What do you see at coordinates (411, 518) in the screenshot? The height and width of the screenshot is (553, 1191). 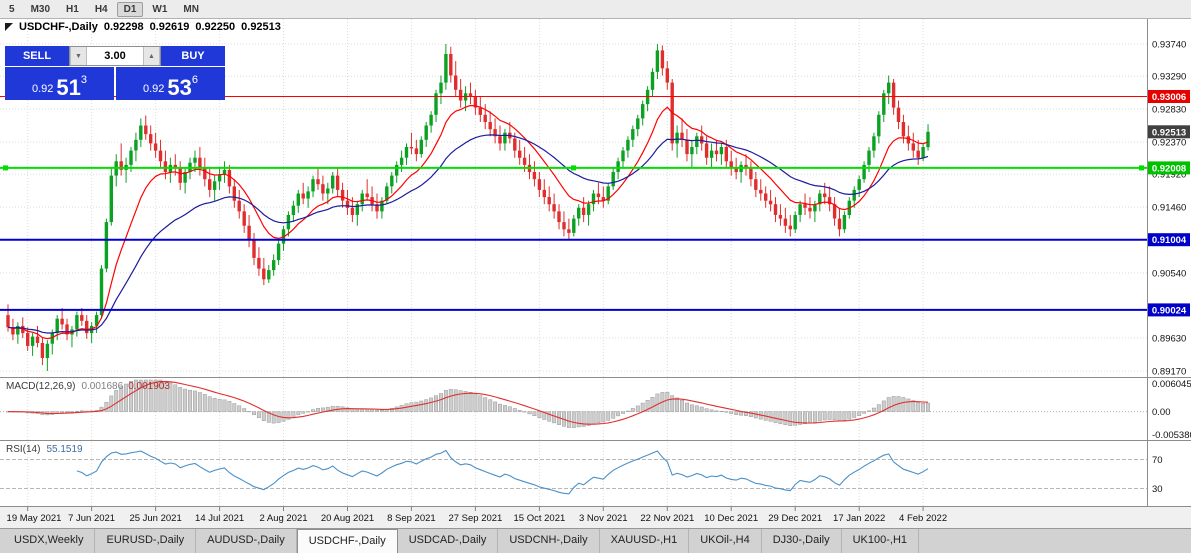 I see `svg-text: 8 Sep 2021` at bounding box center [411, 518].